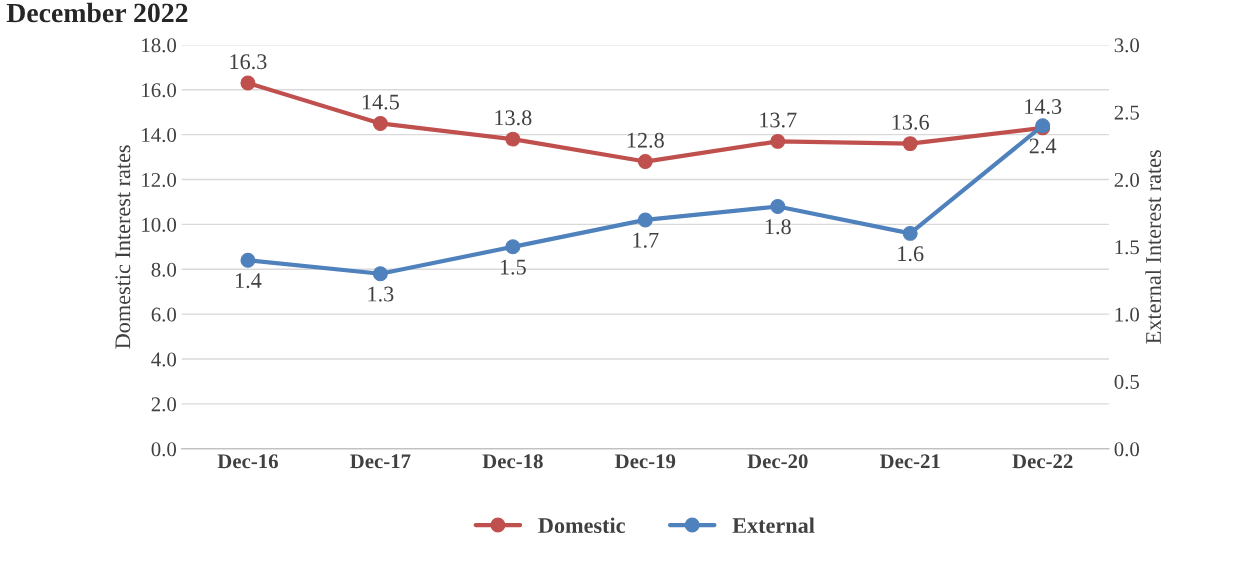 Image resolution: width=1253 pixels, height=561 pixels. I want to click on y2-tick-label: 0.0, so click(1127, 449).